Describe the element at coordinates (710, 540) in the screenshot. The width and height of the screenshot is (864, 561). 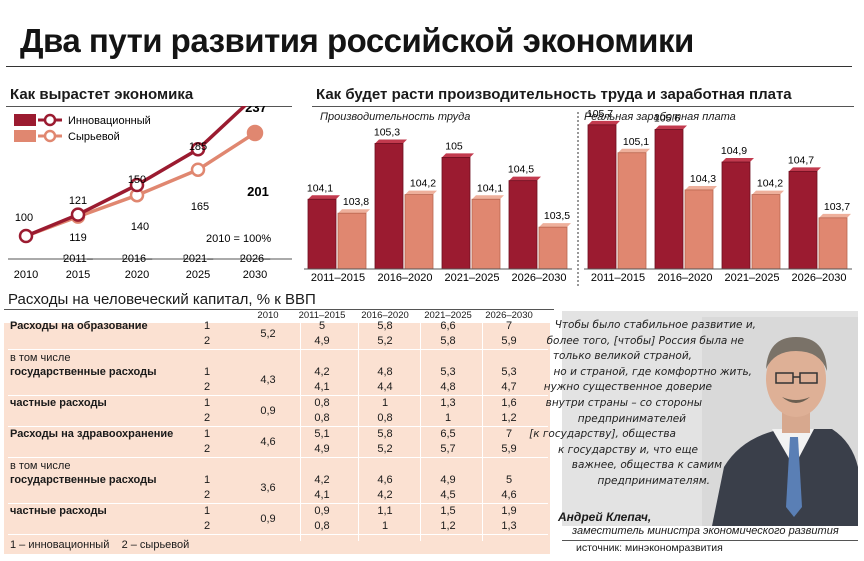
I see `quote-rule` at that location.